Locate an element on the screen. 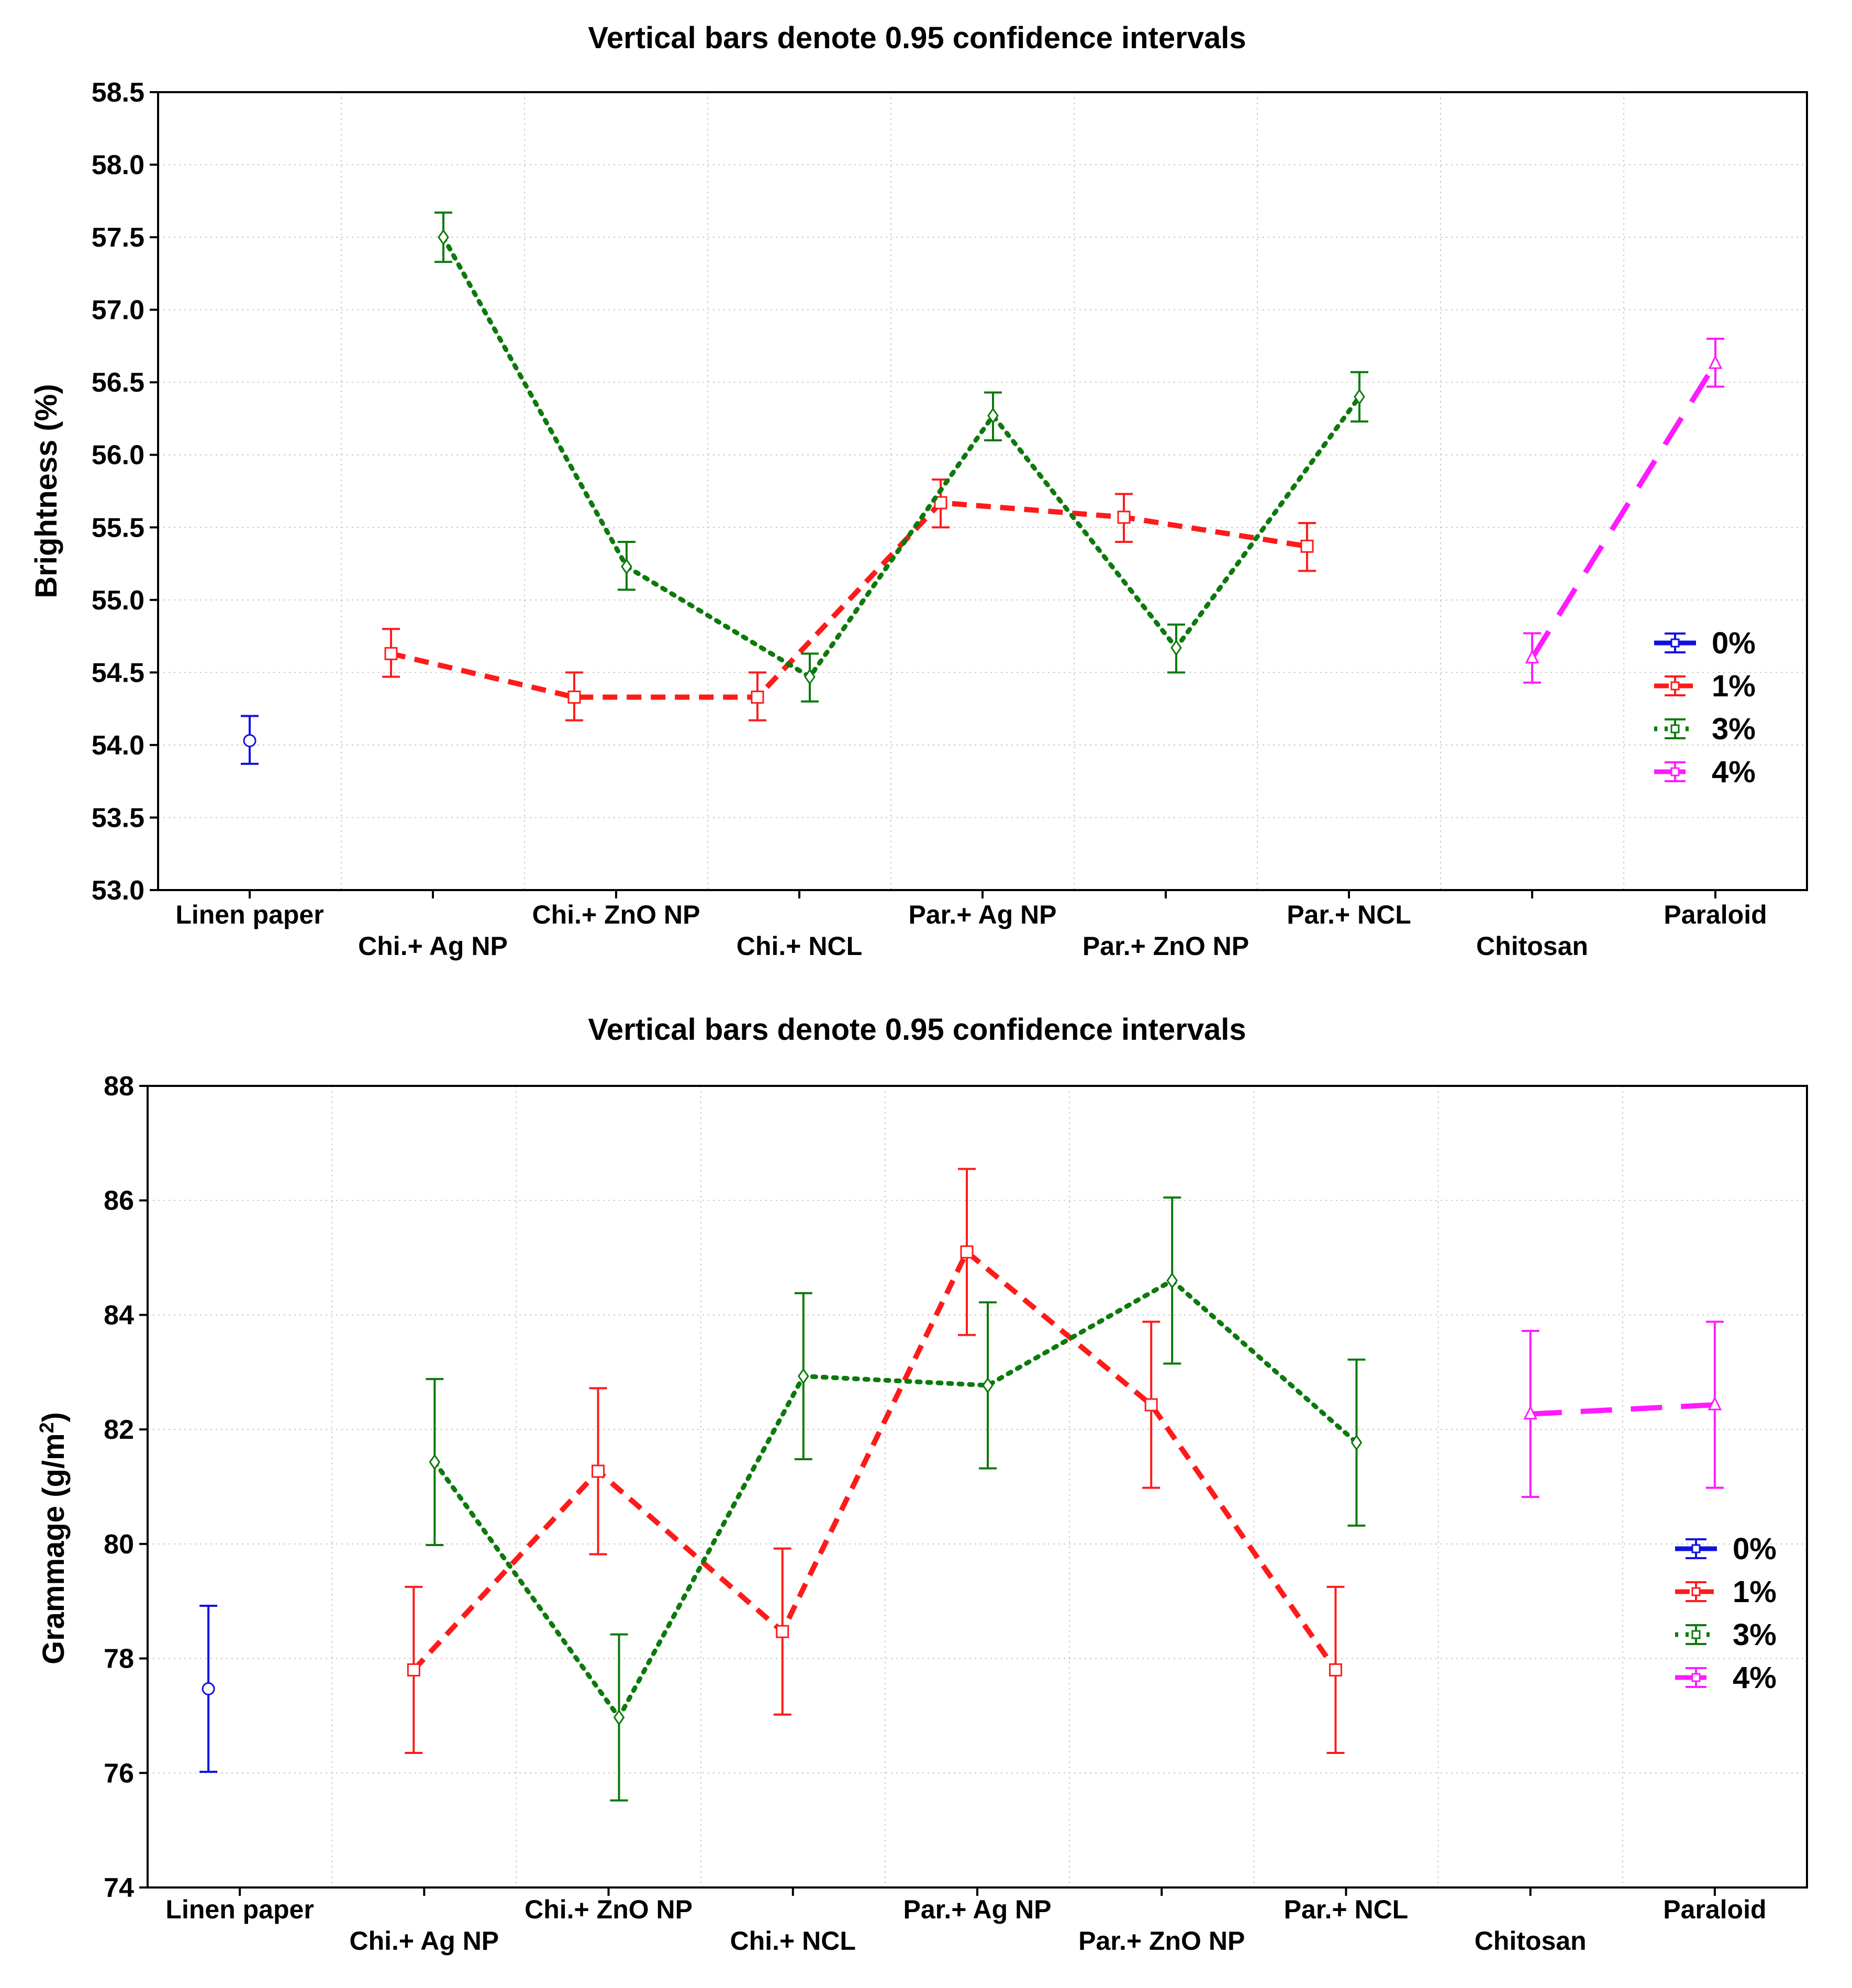 The height and width of the screenshot is (1988, 1852). y-tick-label: 55.0 is located at coordinates (118, 601).